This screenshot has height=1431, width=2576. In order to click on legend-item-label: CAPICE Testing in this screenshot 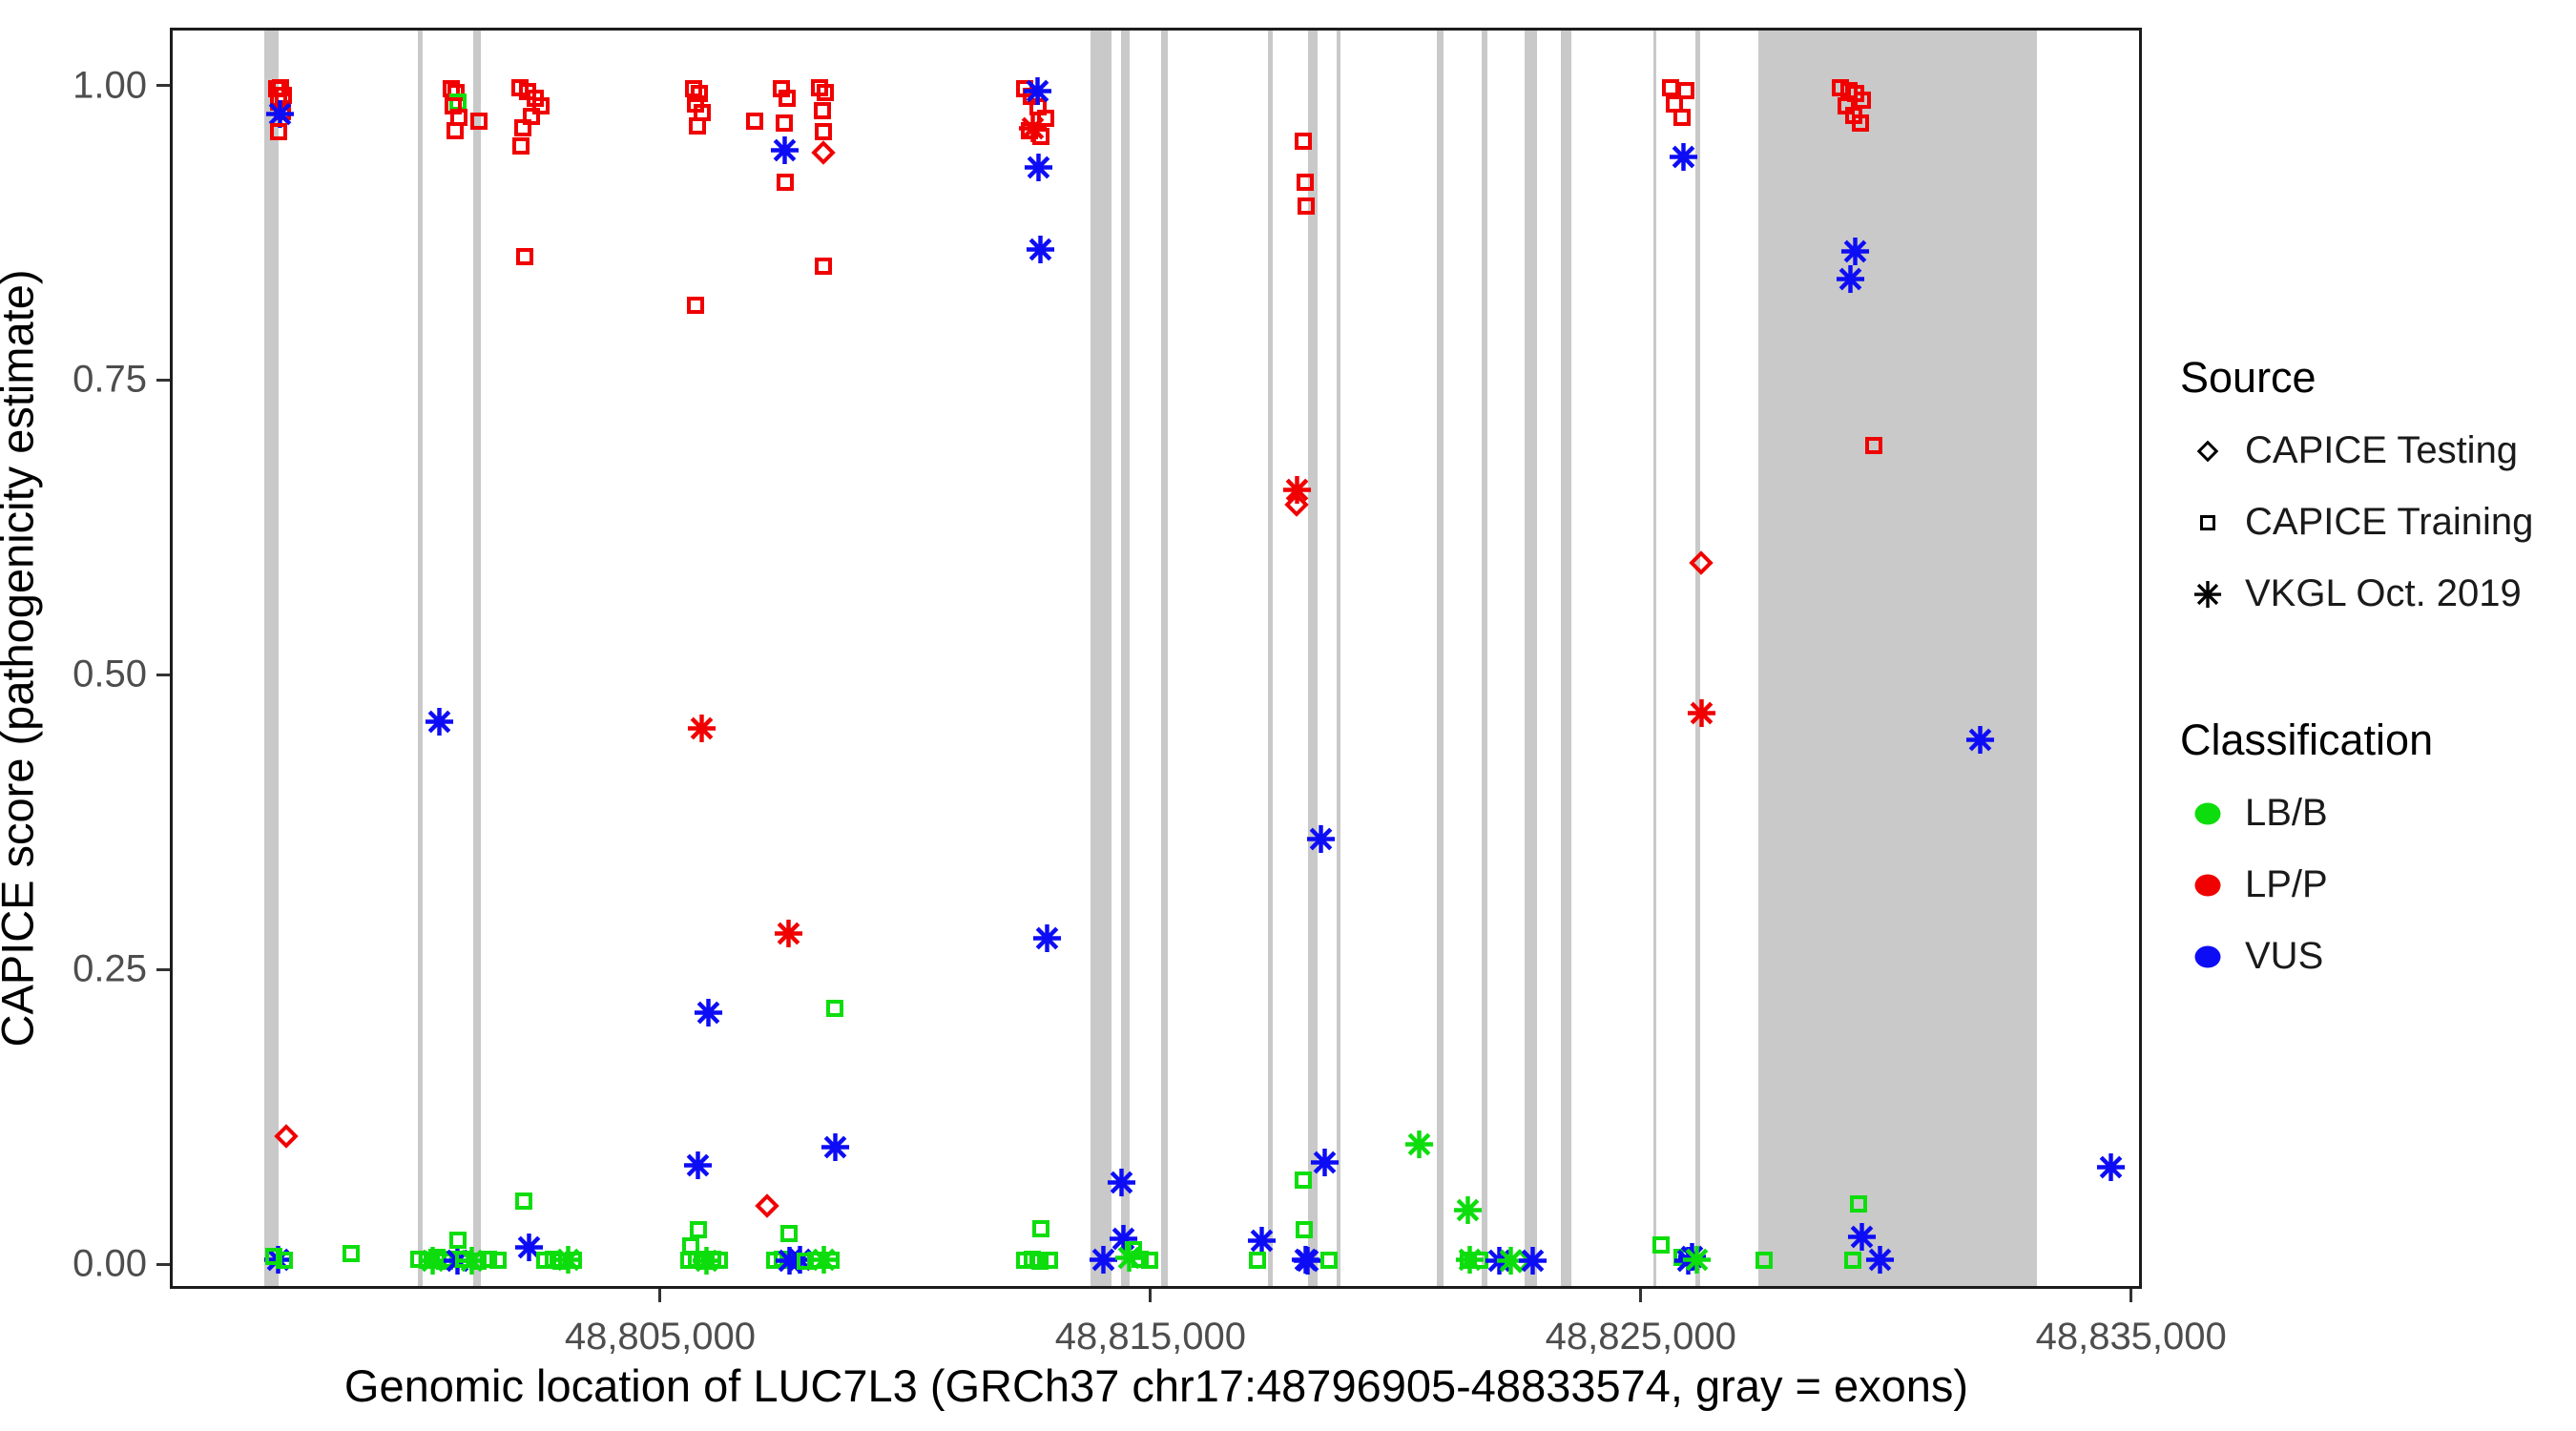, I will do `click(2382, 450)`.